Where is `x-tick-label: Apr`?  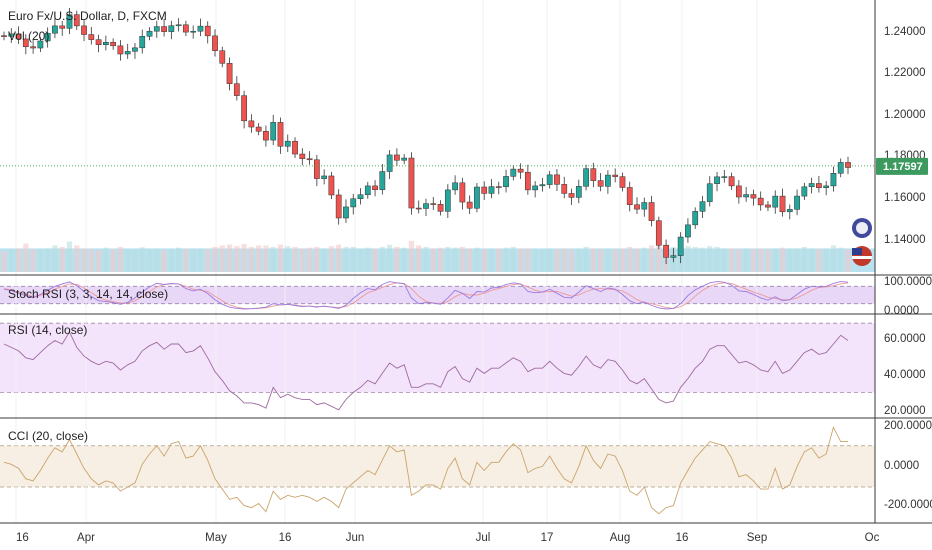 x-tick-label: Apr is located at coordinates (86, 538).